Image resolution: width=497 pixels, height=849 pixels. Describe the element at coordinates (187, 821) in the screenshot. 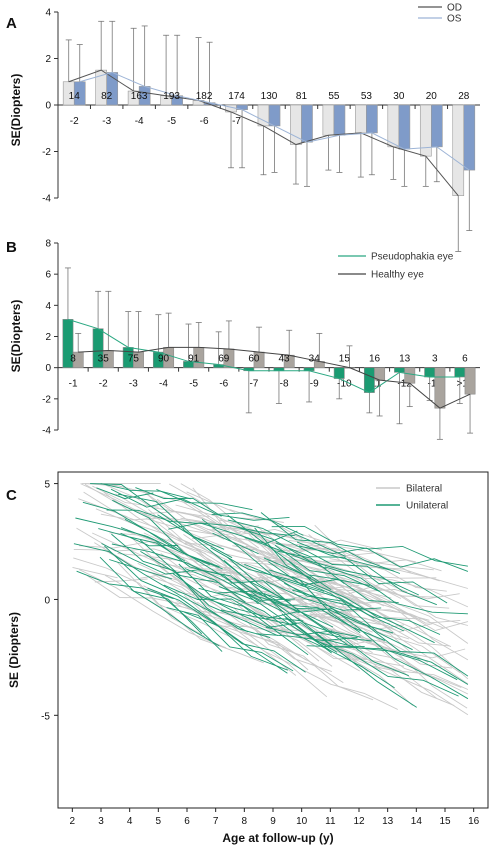

I see `x-tick-label: 6` at that location.